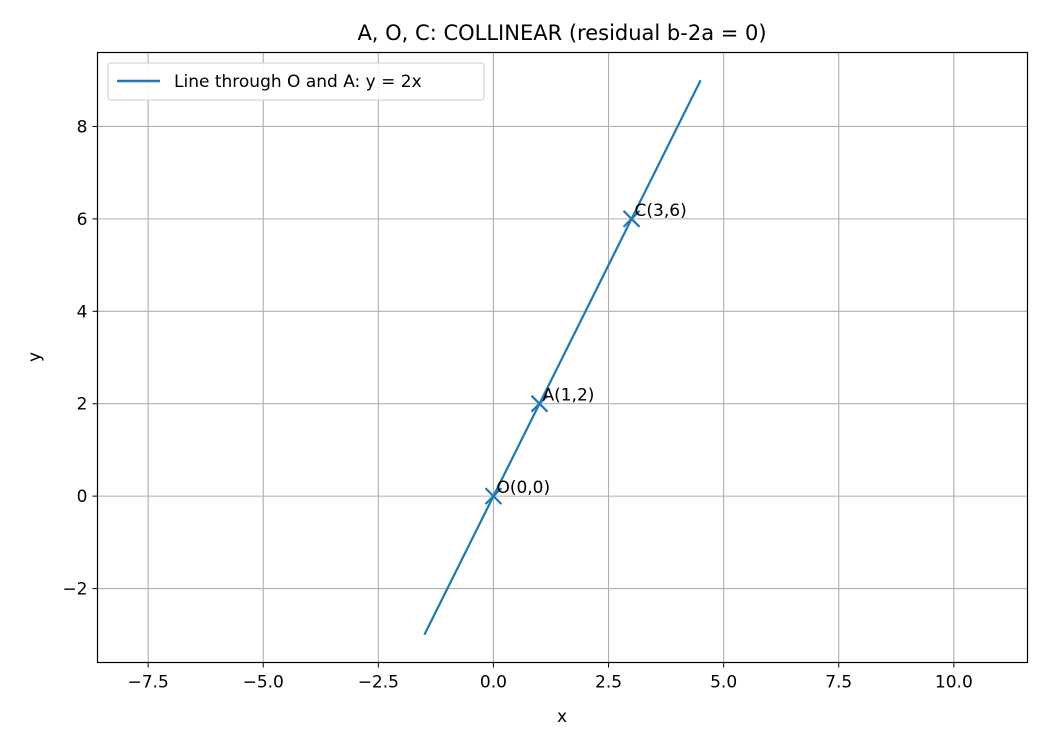  Describe the element at coordinates (608, 683) in the screenshot. I see `x-tick-label: 2.5` at that location.